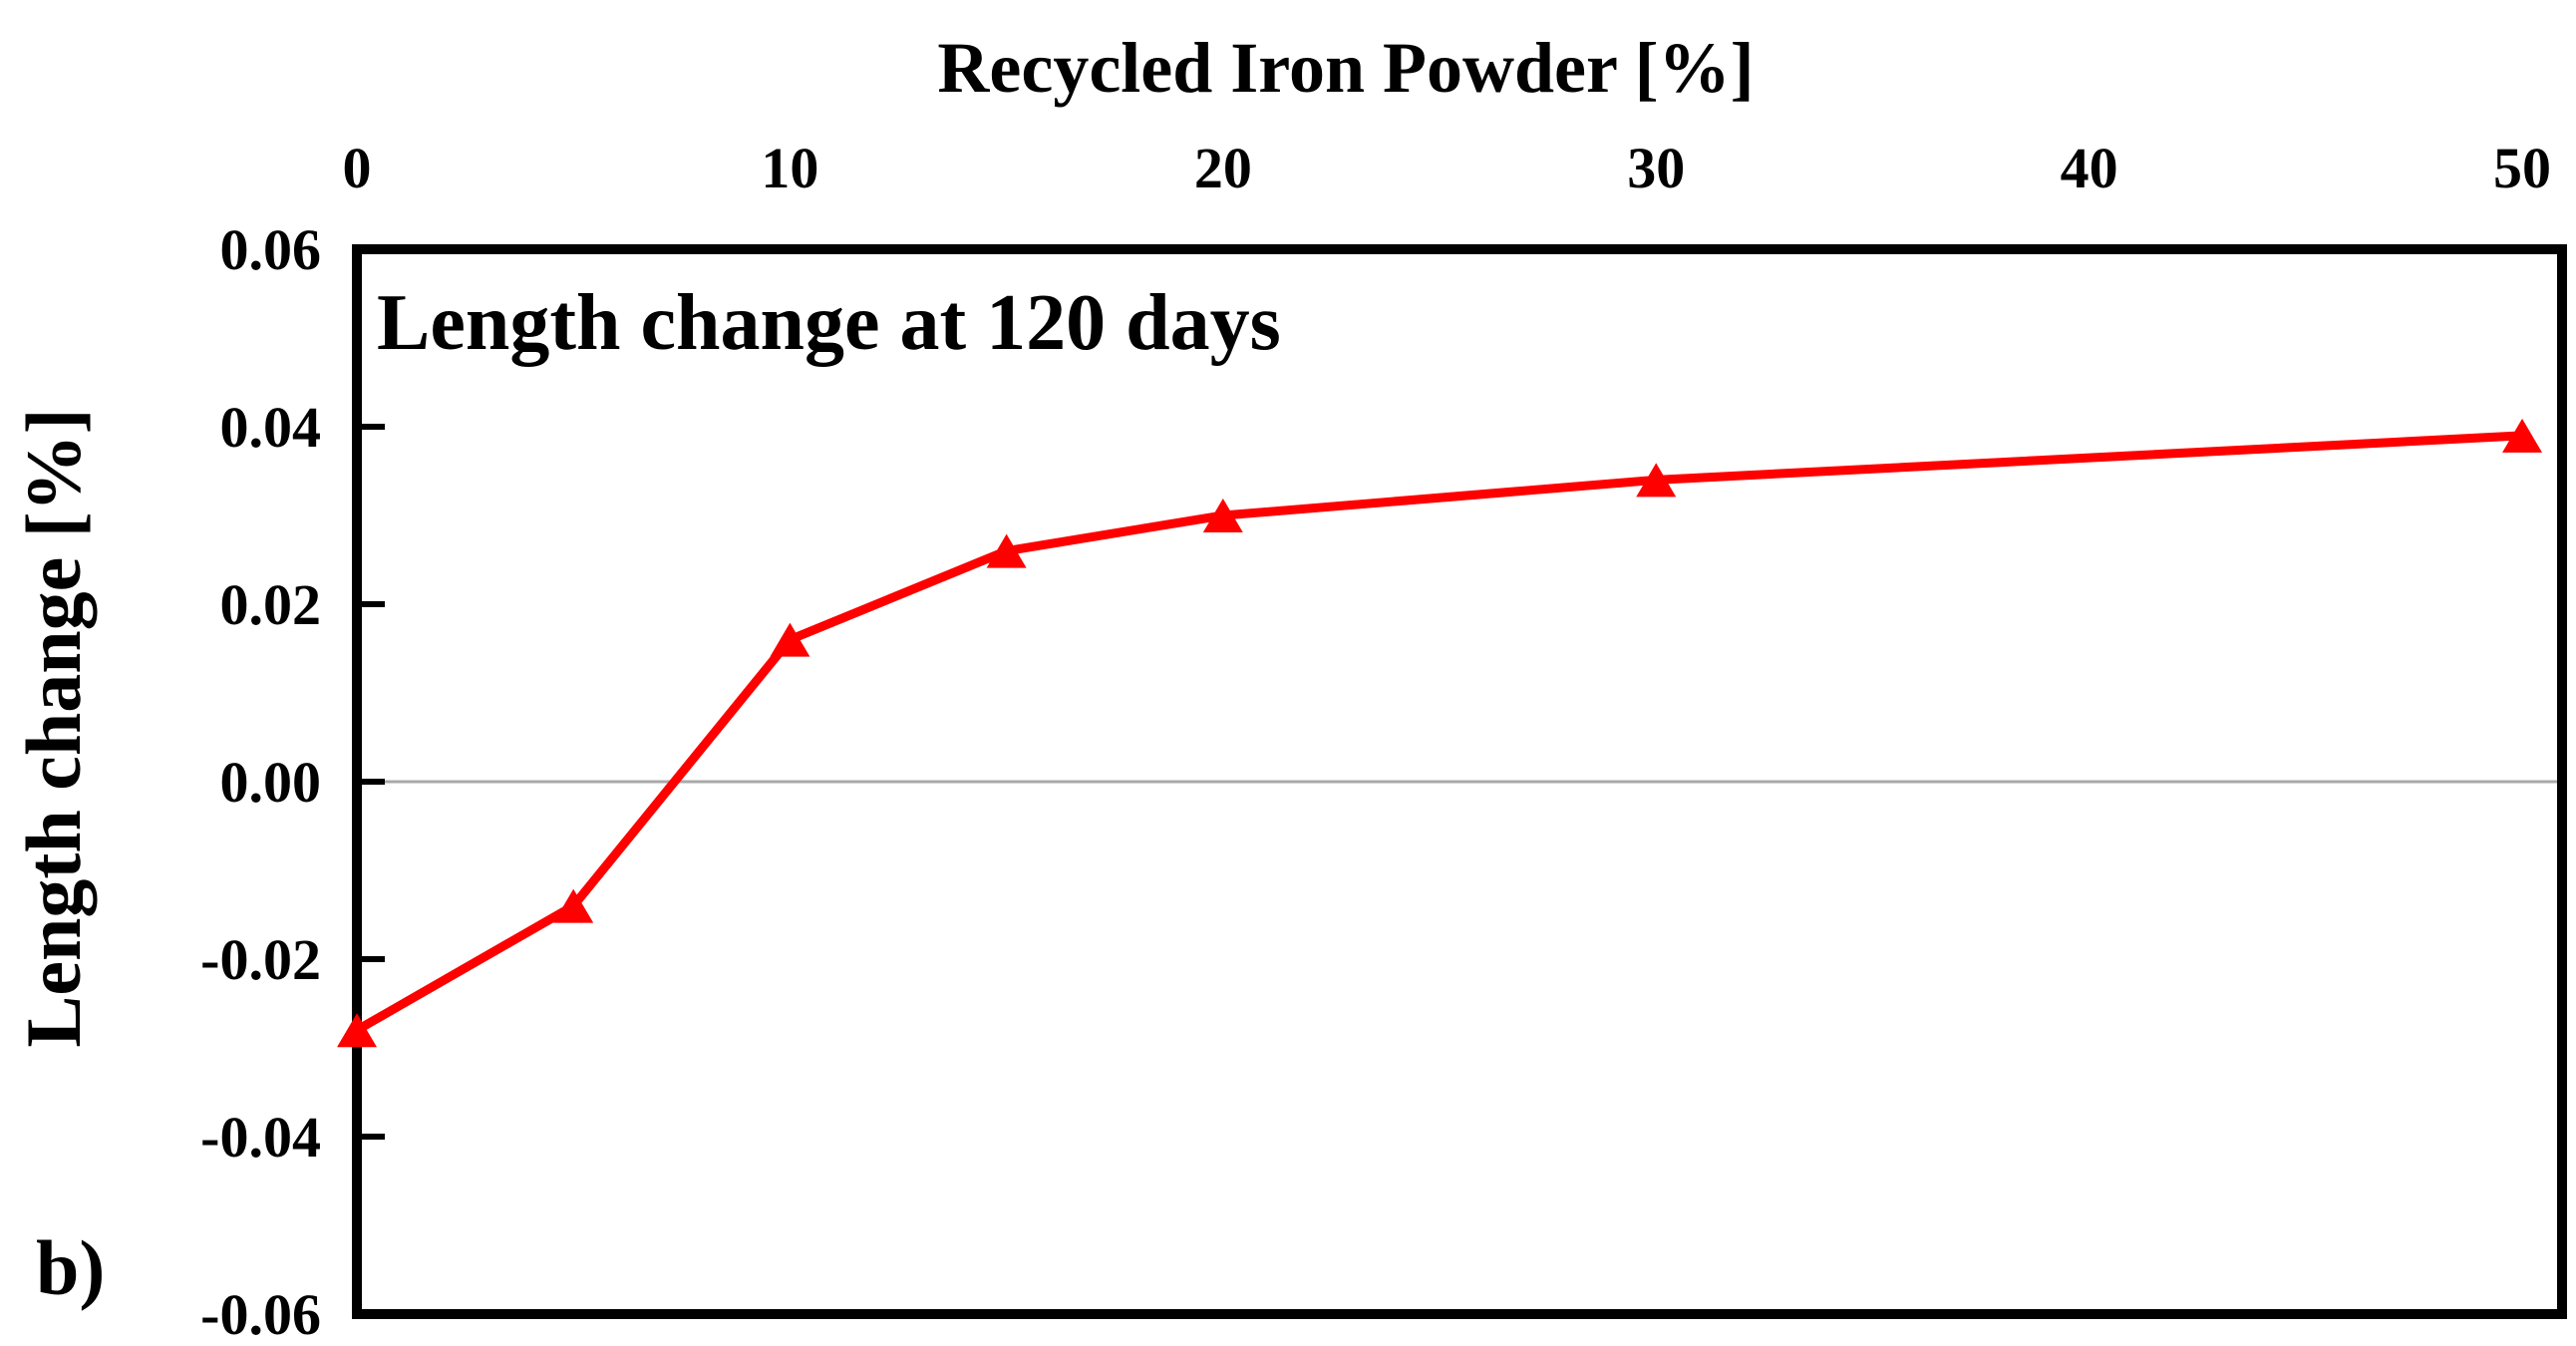 This screenshot has height=1346, width=2576. Describe the element at coordinates (357, 168) in the screenshot. I see `x-tick-label: 0` at that location.